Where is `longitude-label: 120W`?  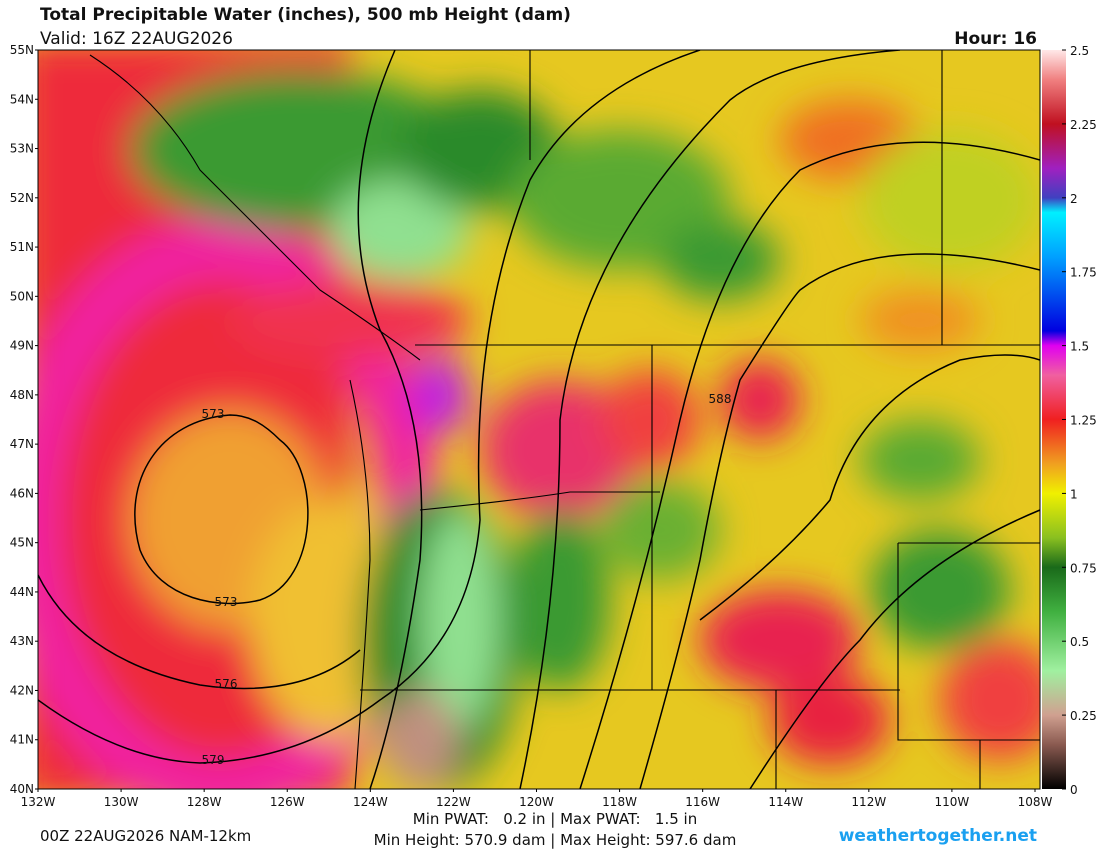
longitude-label: 120W is located at coordinates (536, 802).